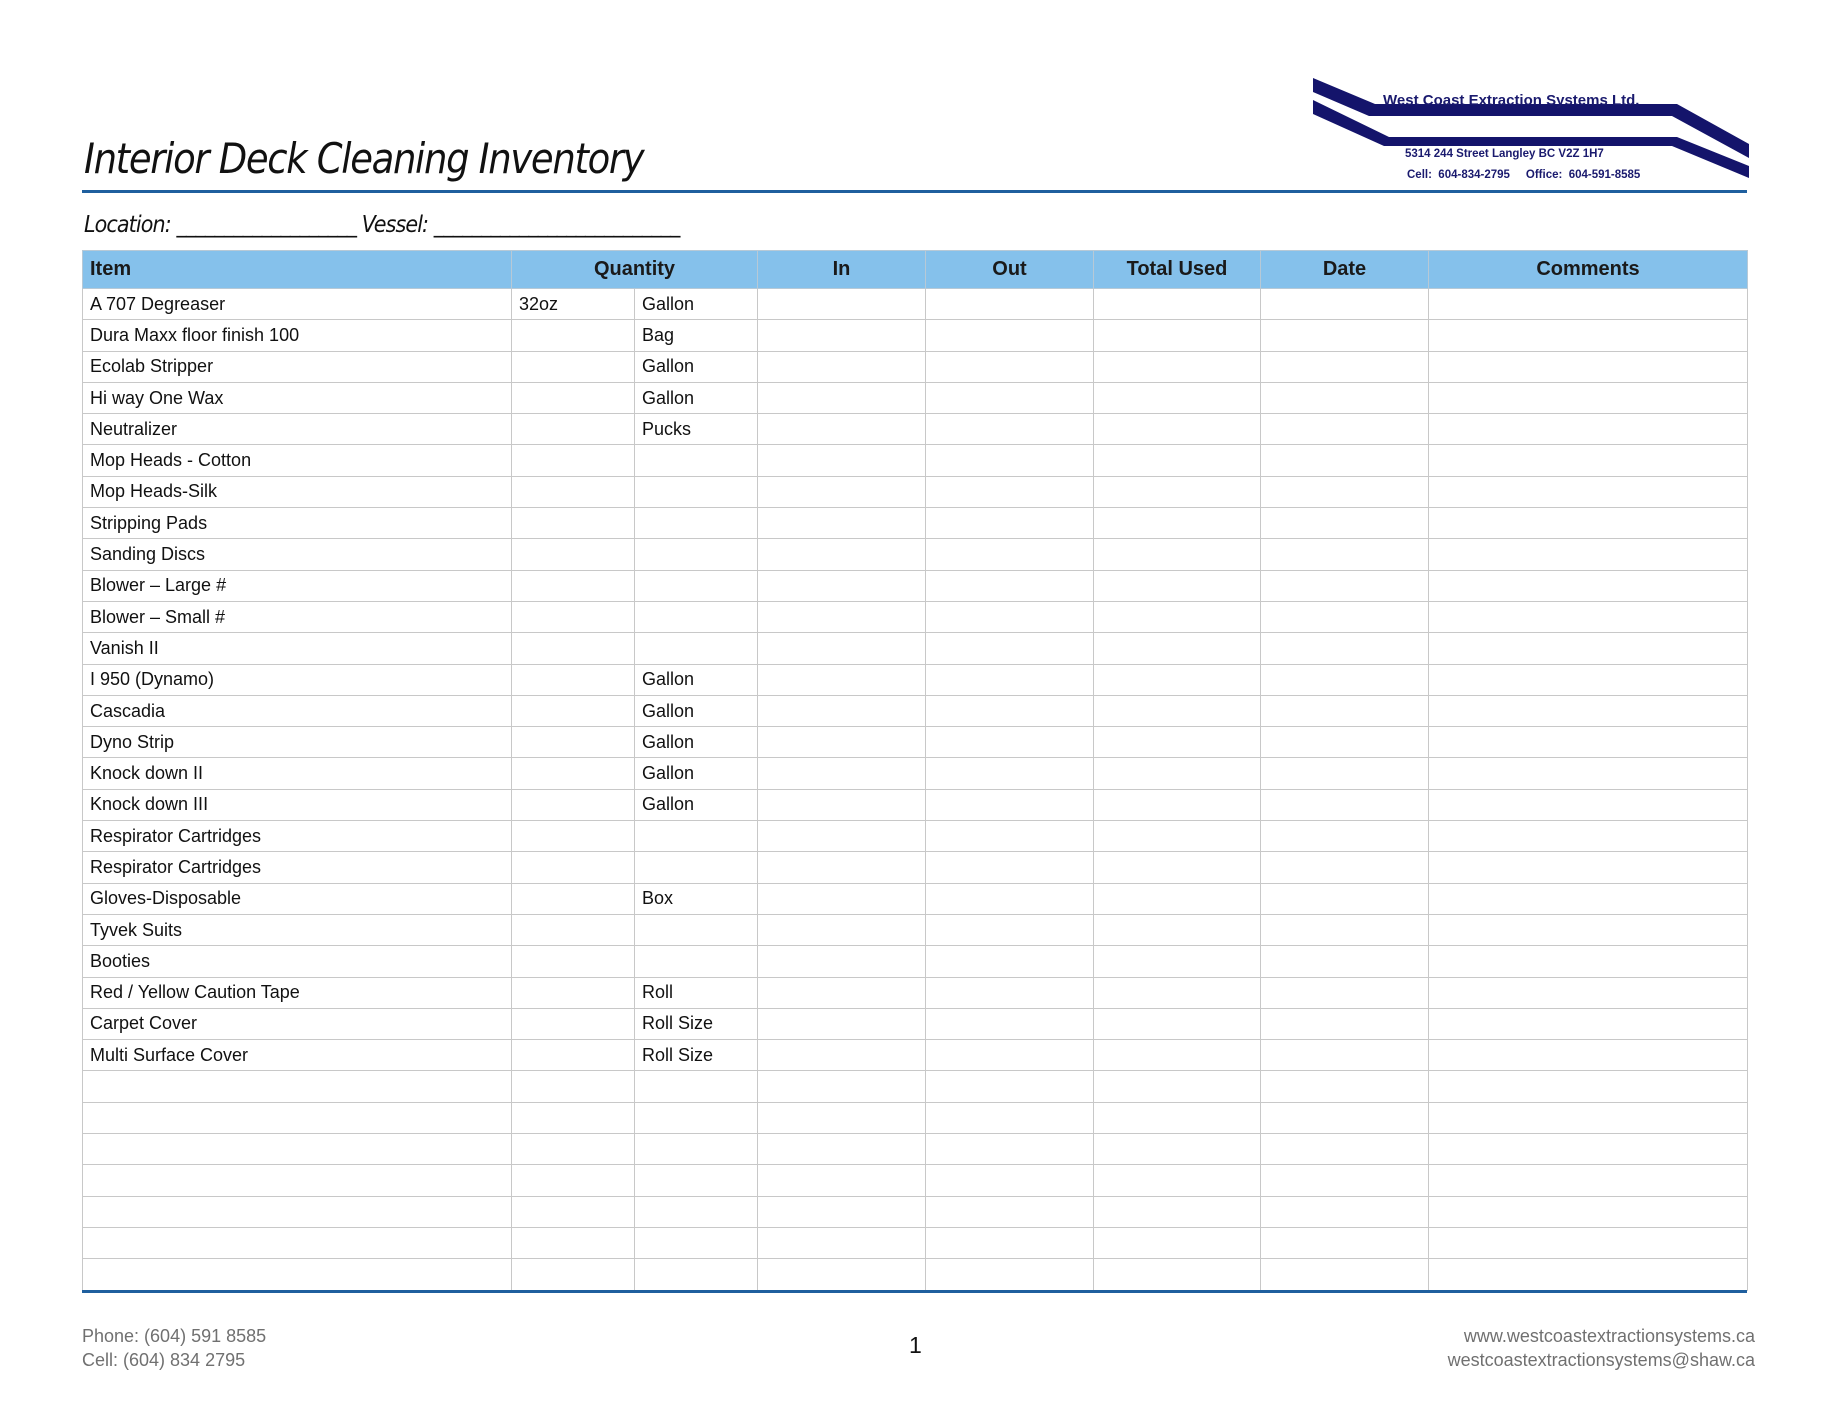 The height and width of the screenshot is (1413, 1829). Describe the element at coordinates (297, 585) in the screenshot. I see `item-cell: Blower – Large #` at that location.